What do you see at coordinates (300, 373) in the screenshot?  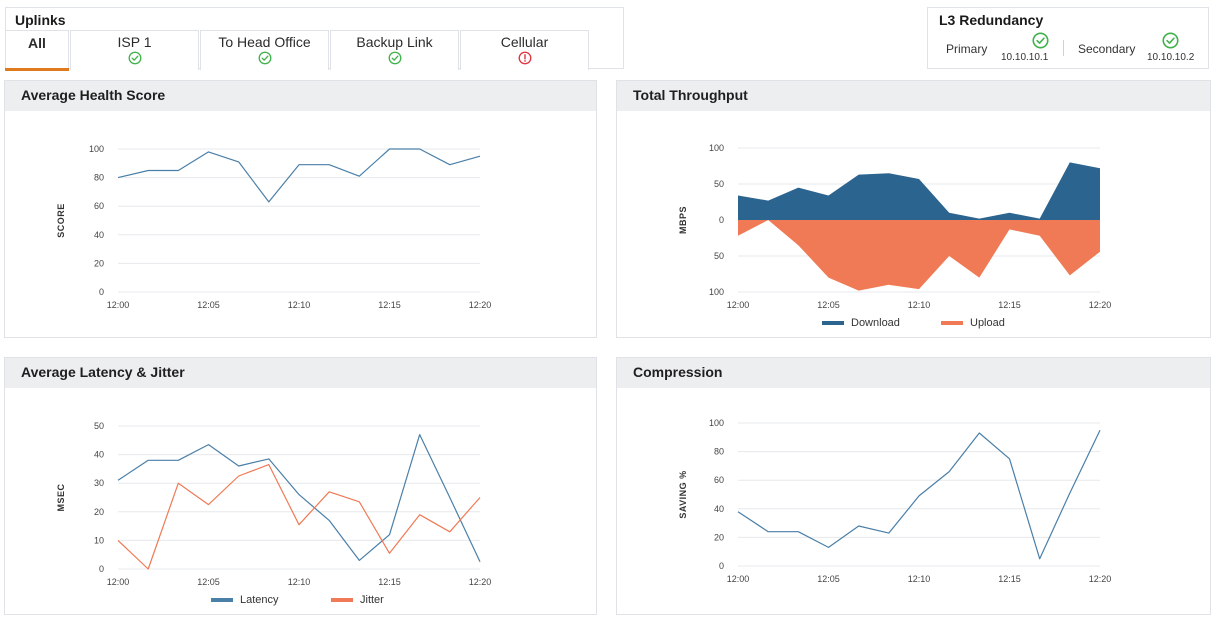 I see `panel-title: Average Latency & Jitter` at bounding box center [300, 373].